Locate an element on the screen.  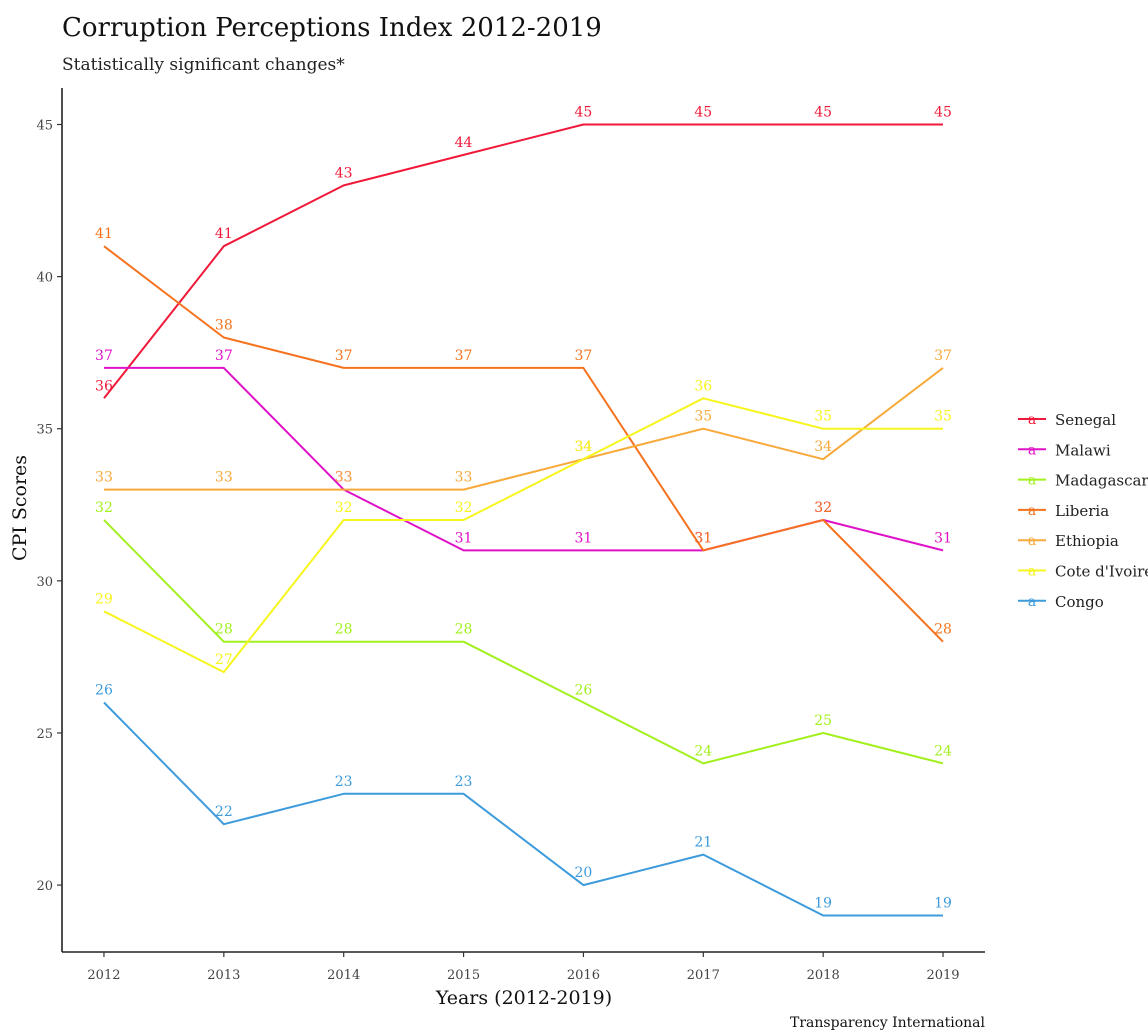
y-tick-label: 40 is located at coordinates (44, 278).